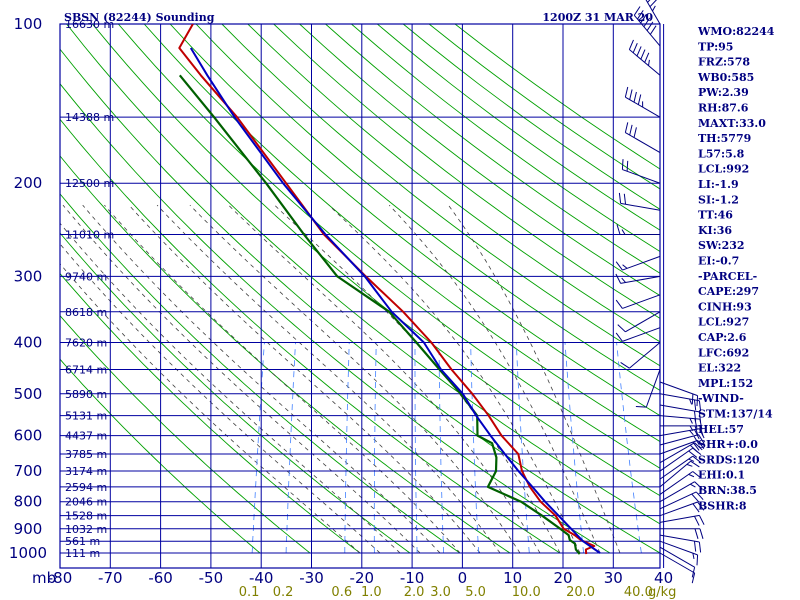 Image resolution: width=800 pixels, height=600 pixels. Describe the element at coordinates (371, 592) in the screenshot. I see `mixing-ratio-label: 1.0` at that location.